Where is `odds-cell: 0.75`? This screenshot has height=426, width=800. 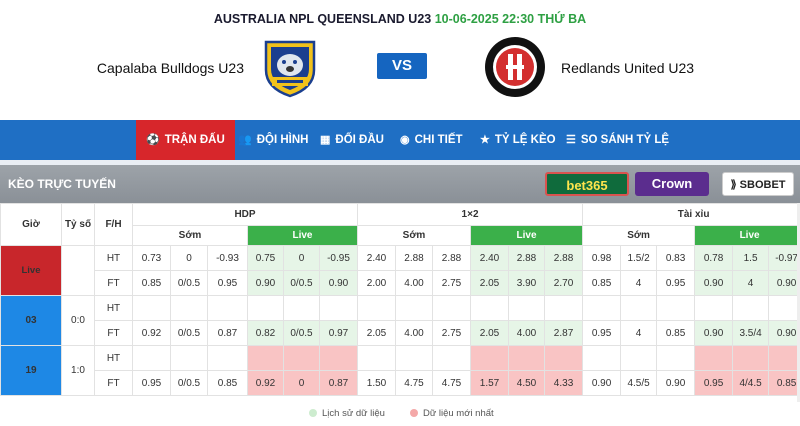 odds-cell: 0.75 is located at coordinates (265, 258).